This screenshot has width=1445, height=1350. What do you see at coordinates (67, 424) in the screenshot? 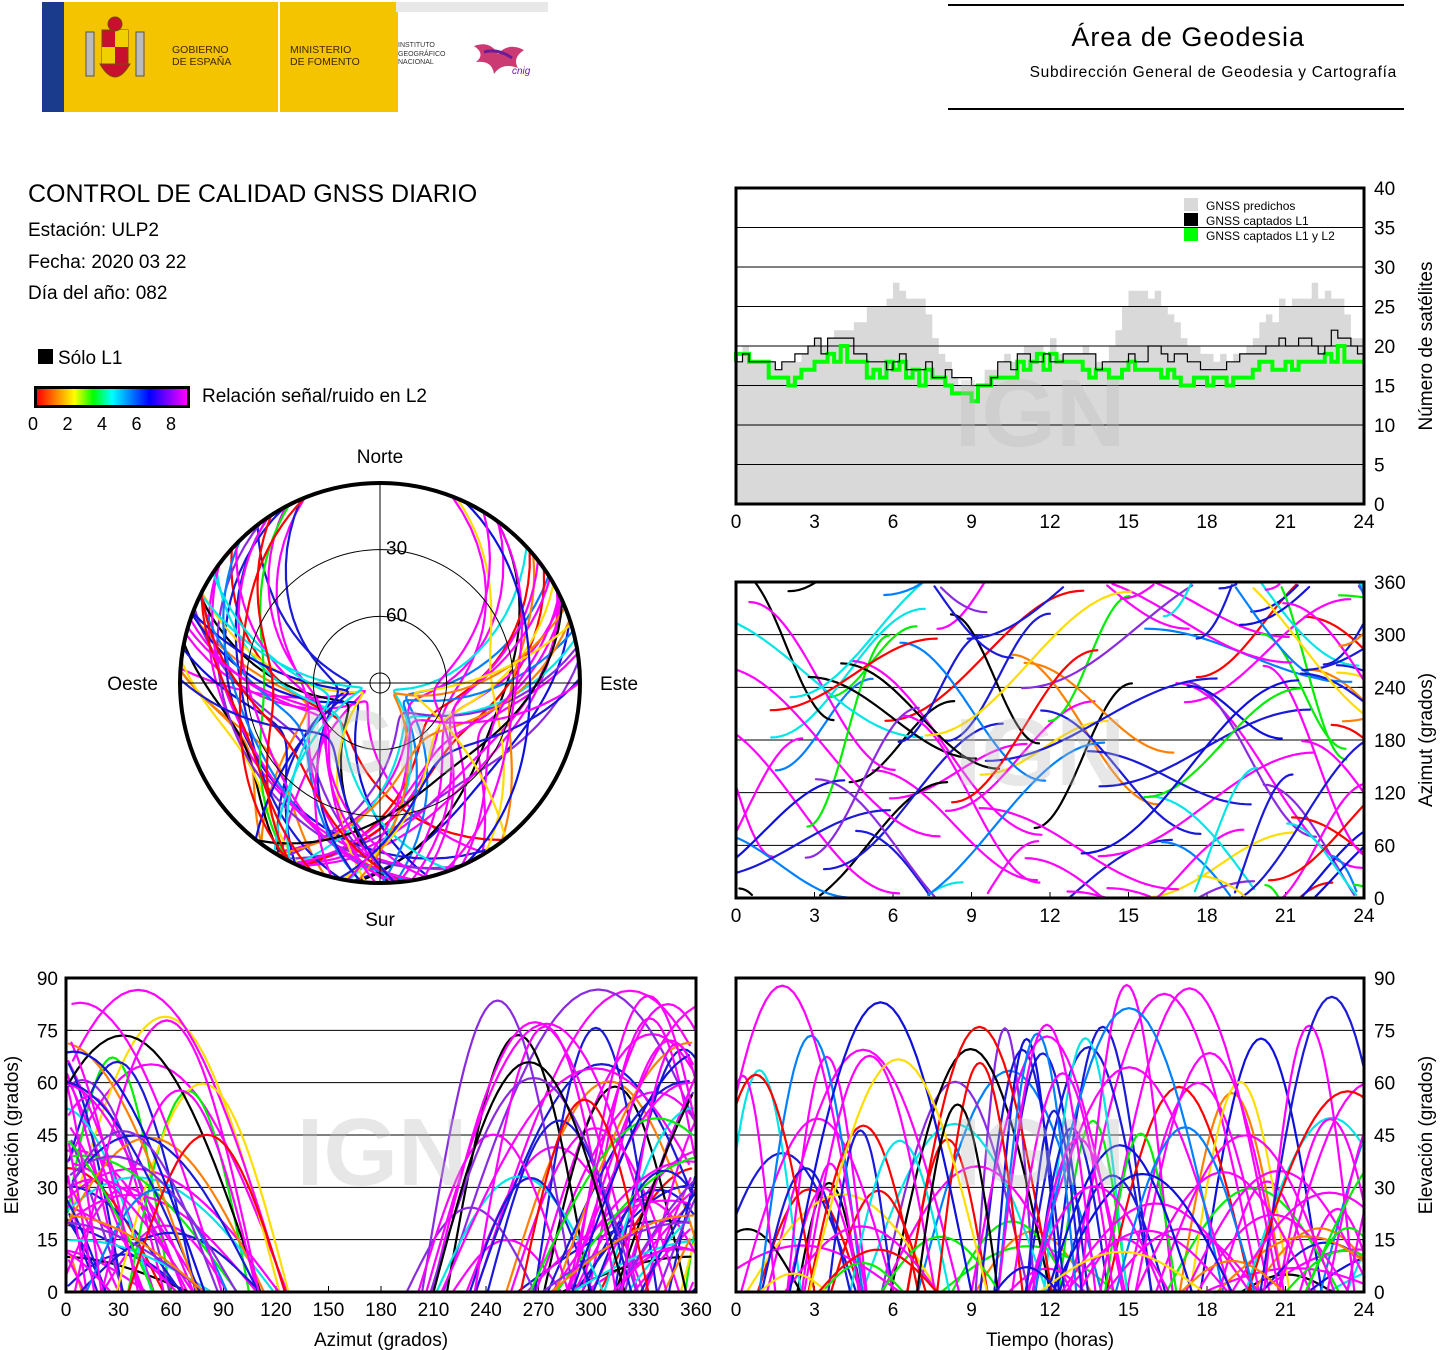
I see `snr-tick: 2` at bounding box center [67, 424].